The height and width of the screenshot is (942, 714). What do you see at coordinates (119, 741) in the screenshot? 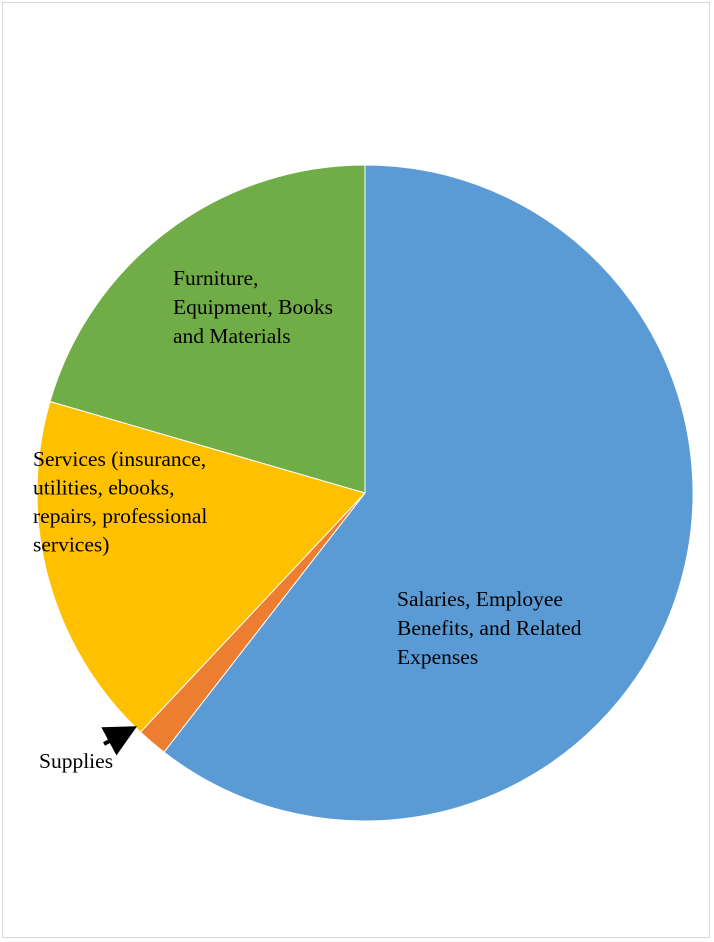
I see `supplies-callout-arrow` at bounding box center [119, 741].